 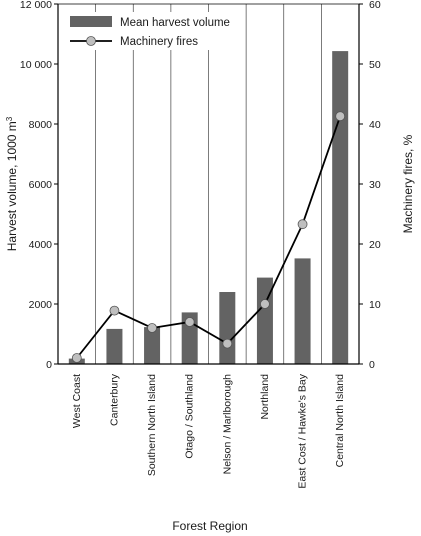 What do you see at coordinates (175, 23) in the screenshot?
I see `legend-label-harvest: Mean harvest volume` at bounding box center [175, 23].